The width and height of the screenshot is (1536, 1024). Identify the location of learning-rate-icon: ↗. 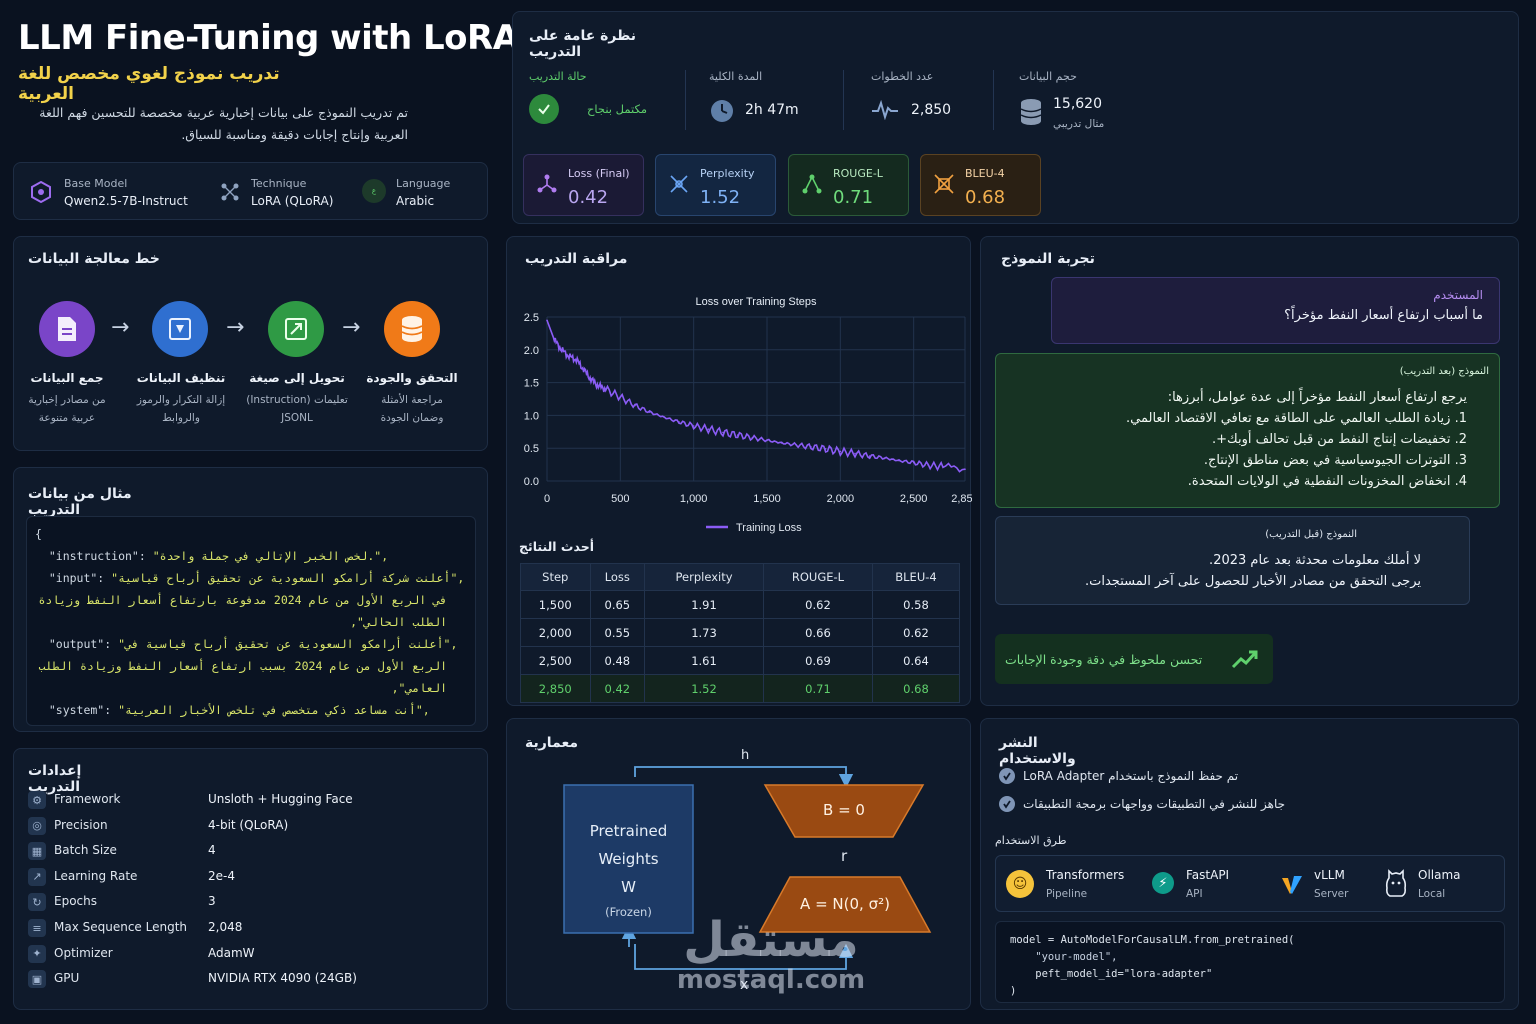
(37, 876).